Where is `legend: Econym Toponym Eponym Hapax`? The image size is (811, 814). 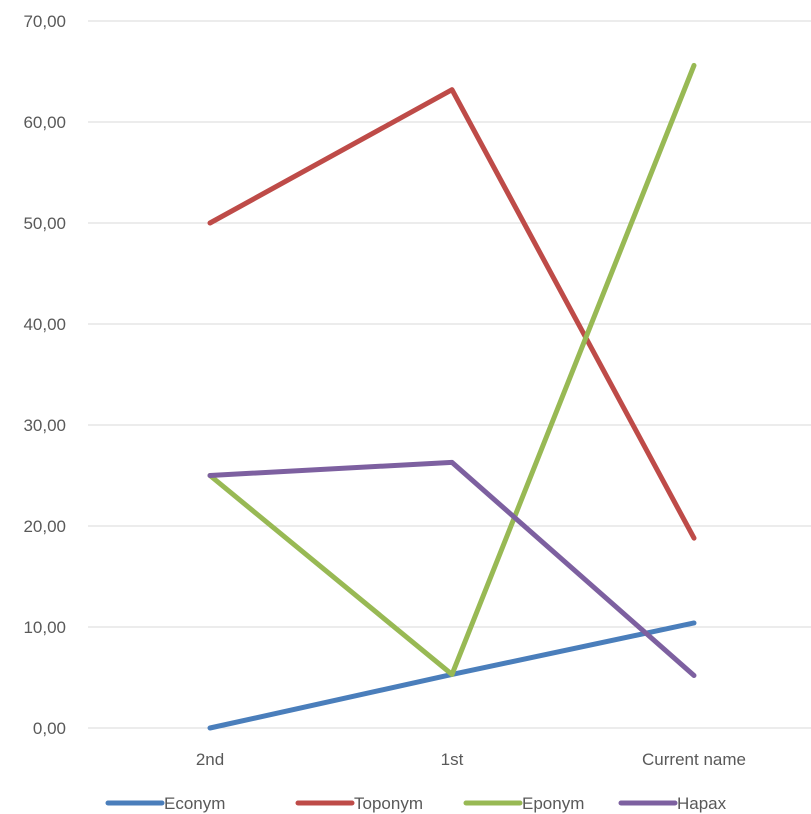 legend: Econym Toponym Eponym Hapax is located at coordinates (417, 803).